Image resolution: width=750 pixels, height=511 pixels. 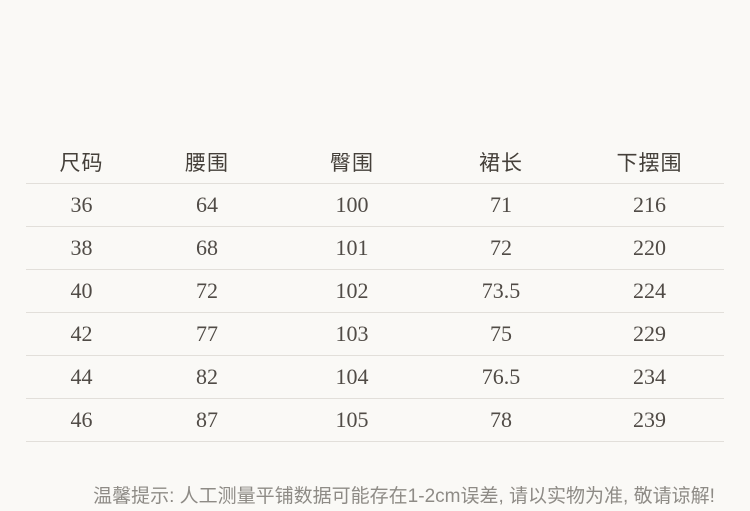 I want to click on table-cell: 234, so click(x=649, y=377).